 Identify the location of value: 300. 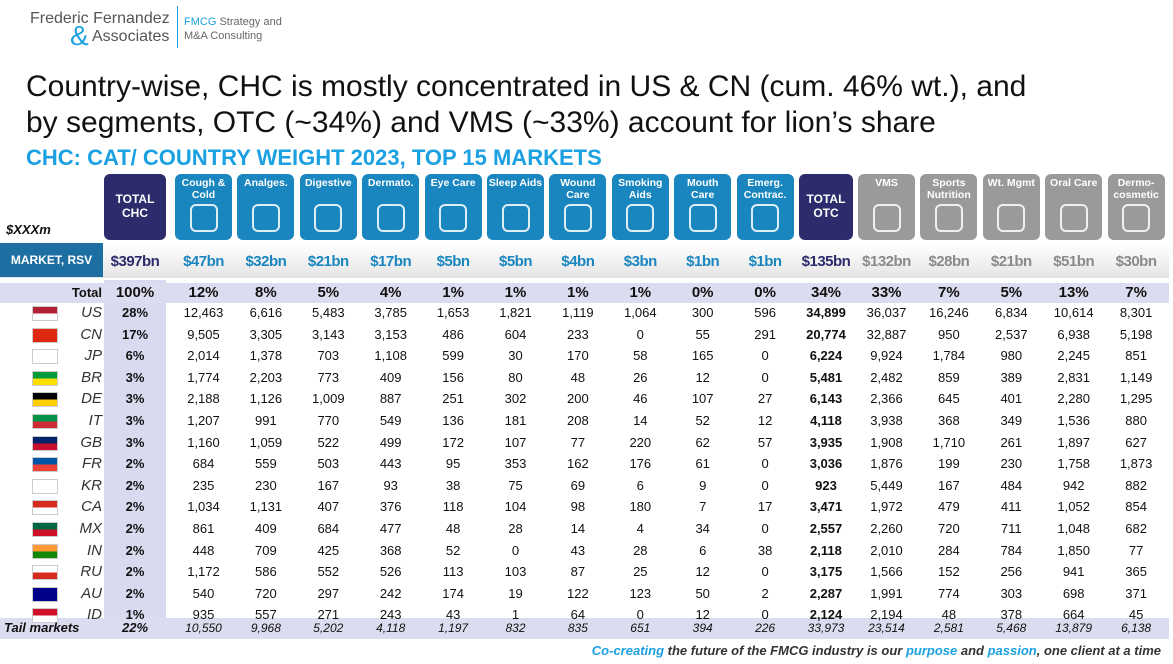
(702, 312).